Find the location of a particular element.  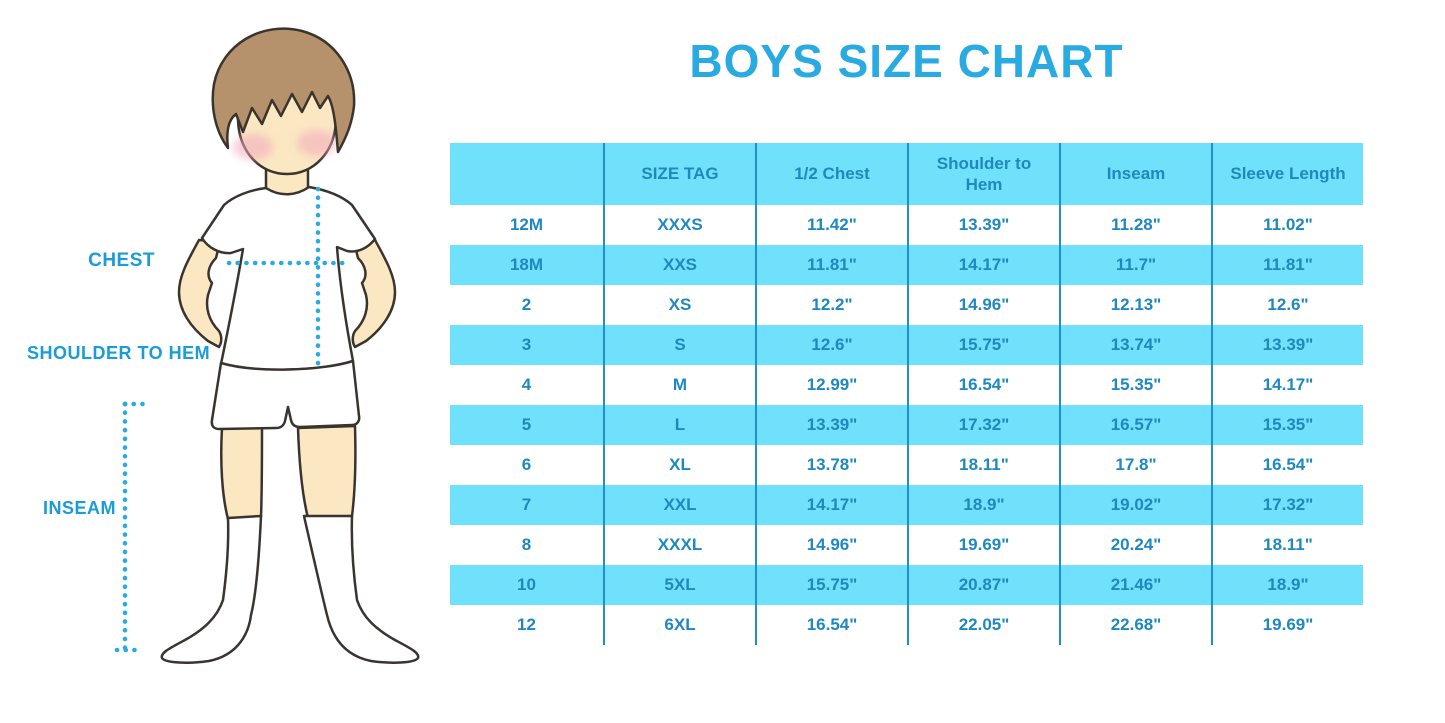

header-cell: Shoulder to Hem is located at coordinates (983, 174).